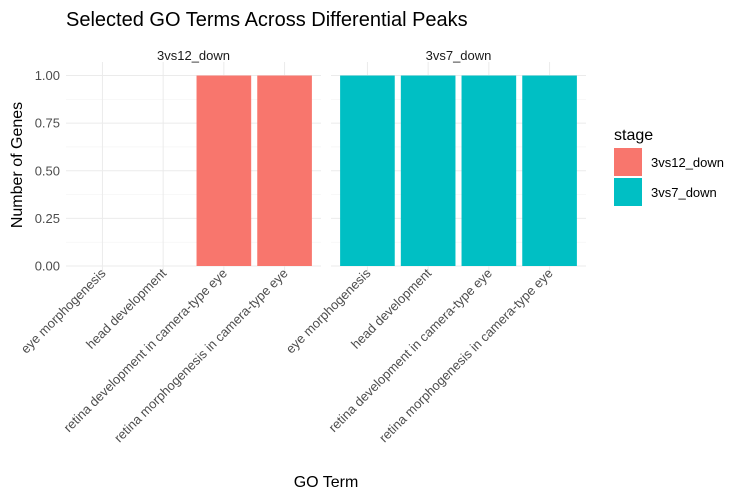  What do you see at coordinates (326, 482) in the screenshot?
I see `x-axis-title: GO Term` at bounding box center [326, 482].